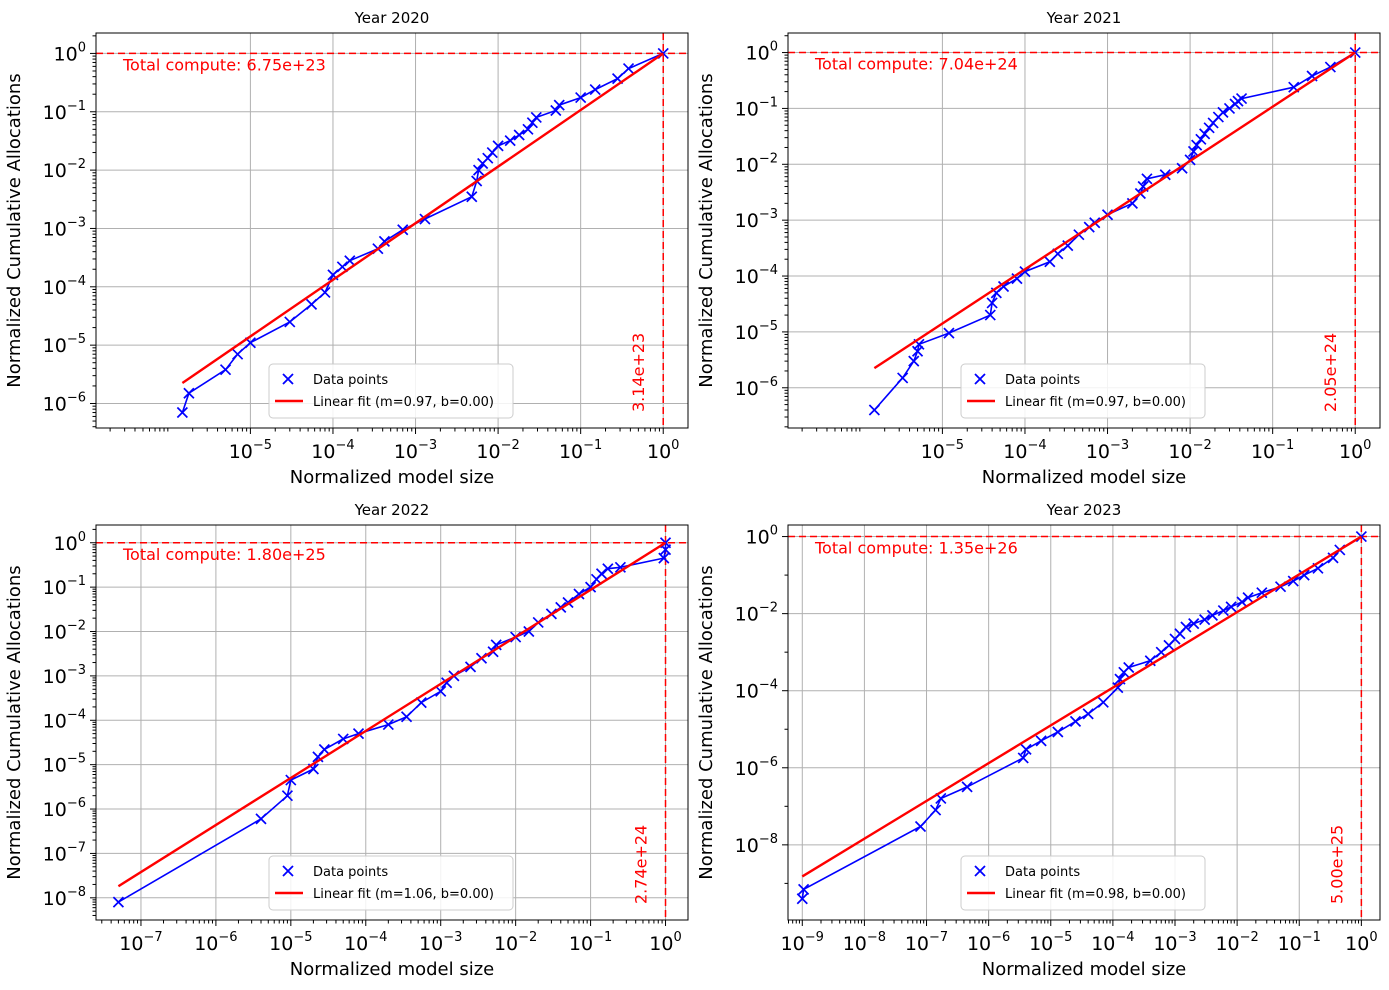 The height and width of the screenshot is (990, 1389). I want to click on legend-box, so click(1083, 391).